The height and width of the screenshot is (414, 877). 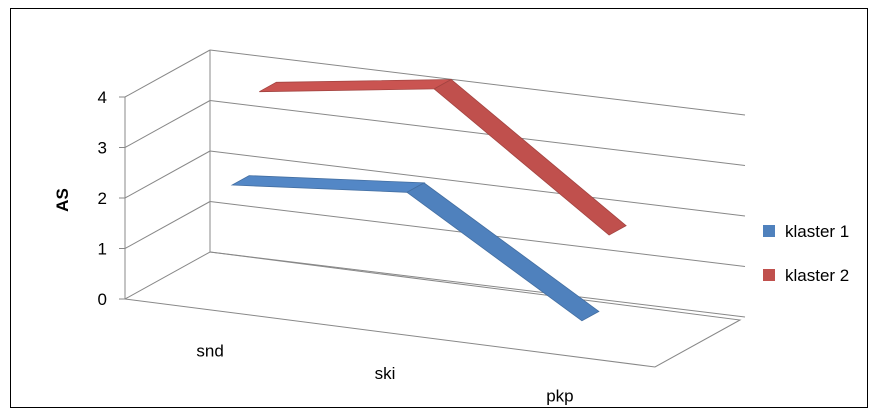 I want to click on legend-label: klaster 1, so click(x=817, y=231).